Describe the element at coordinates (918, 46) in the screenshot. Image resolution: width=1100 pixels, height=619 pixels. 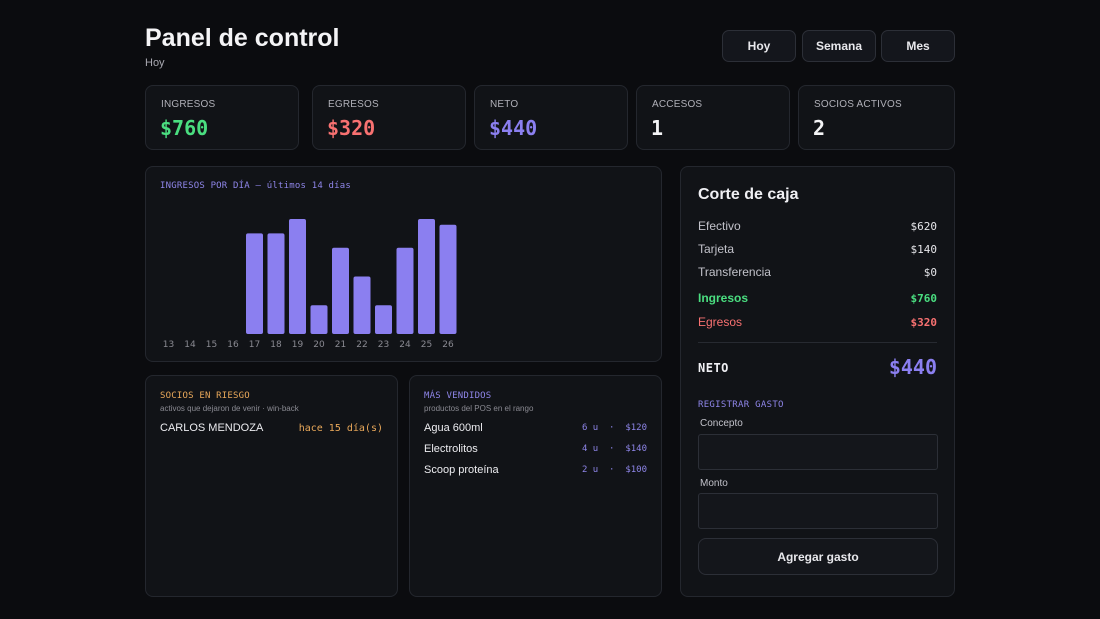
I see `range-mes-button: Mes` at that location.